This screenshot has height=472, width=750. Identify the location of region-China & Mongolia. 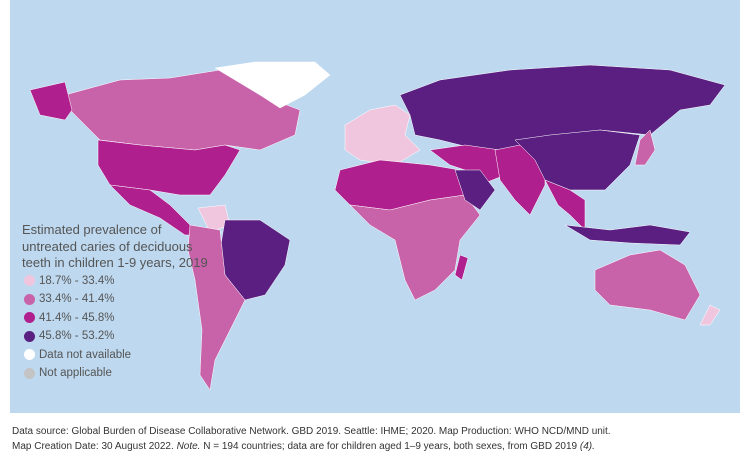
(577, 160).